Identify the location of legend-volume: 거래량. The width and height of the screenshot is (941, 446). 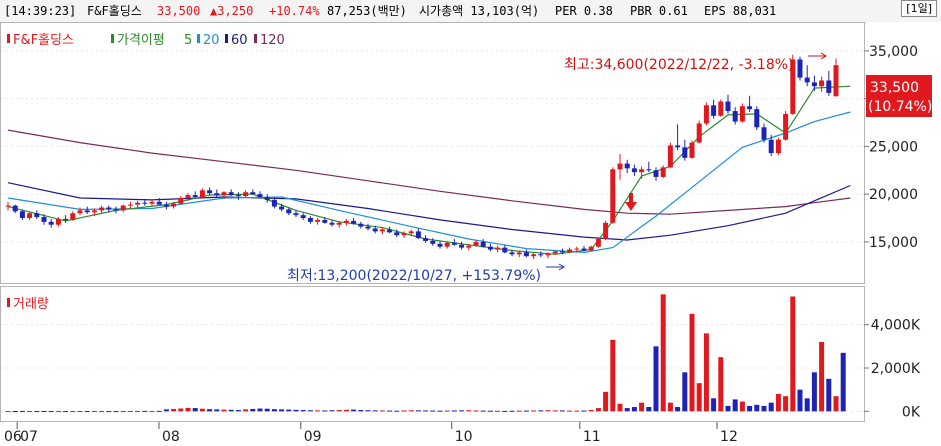
(31, 304).